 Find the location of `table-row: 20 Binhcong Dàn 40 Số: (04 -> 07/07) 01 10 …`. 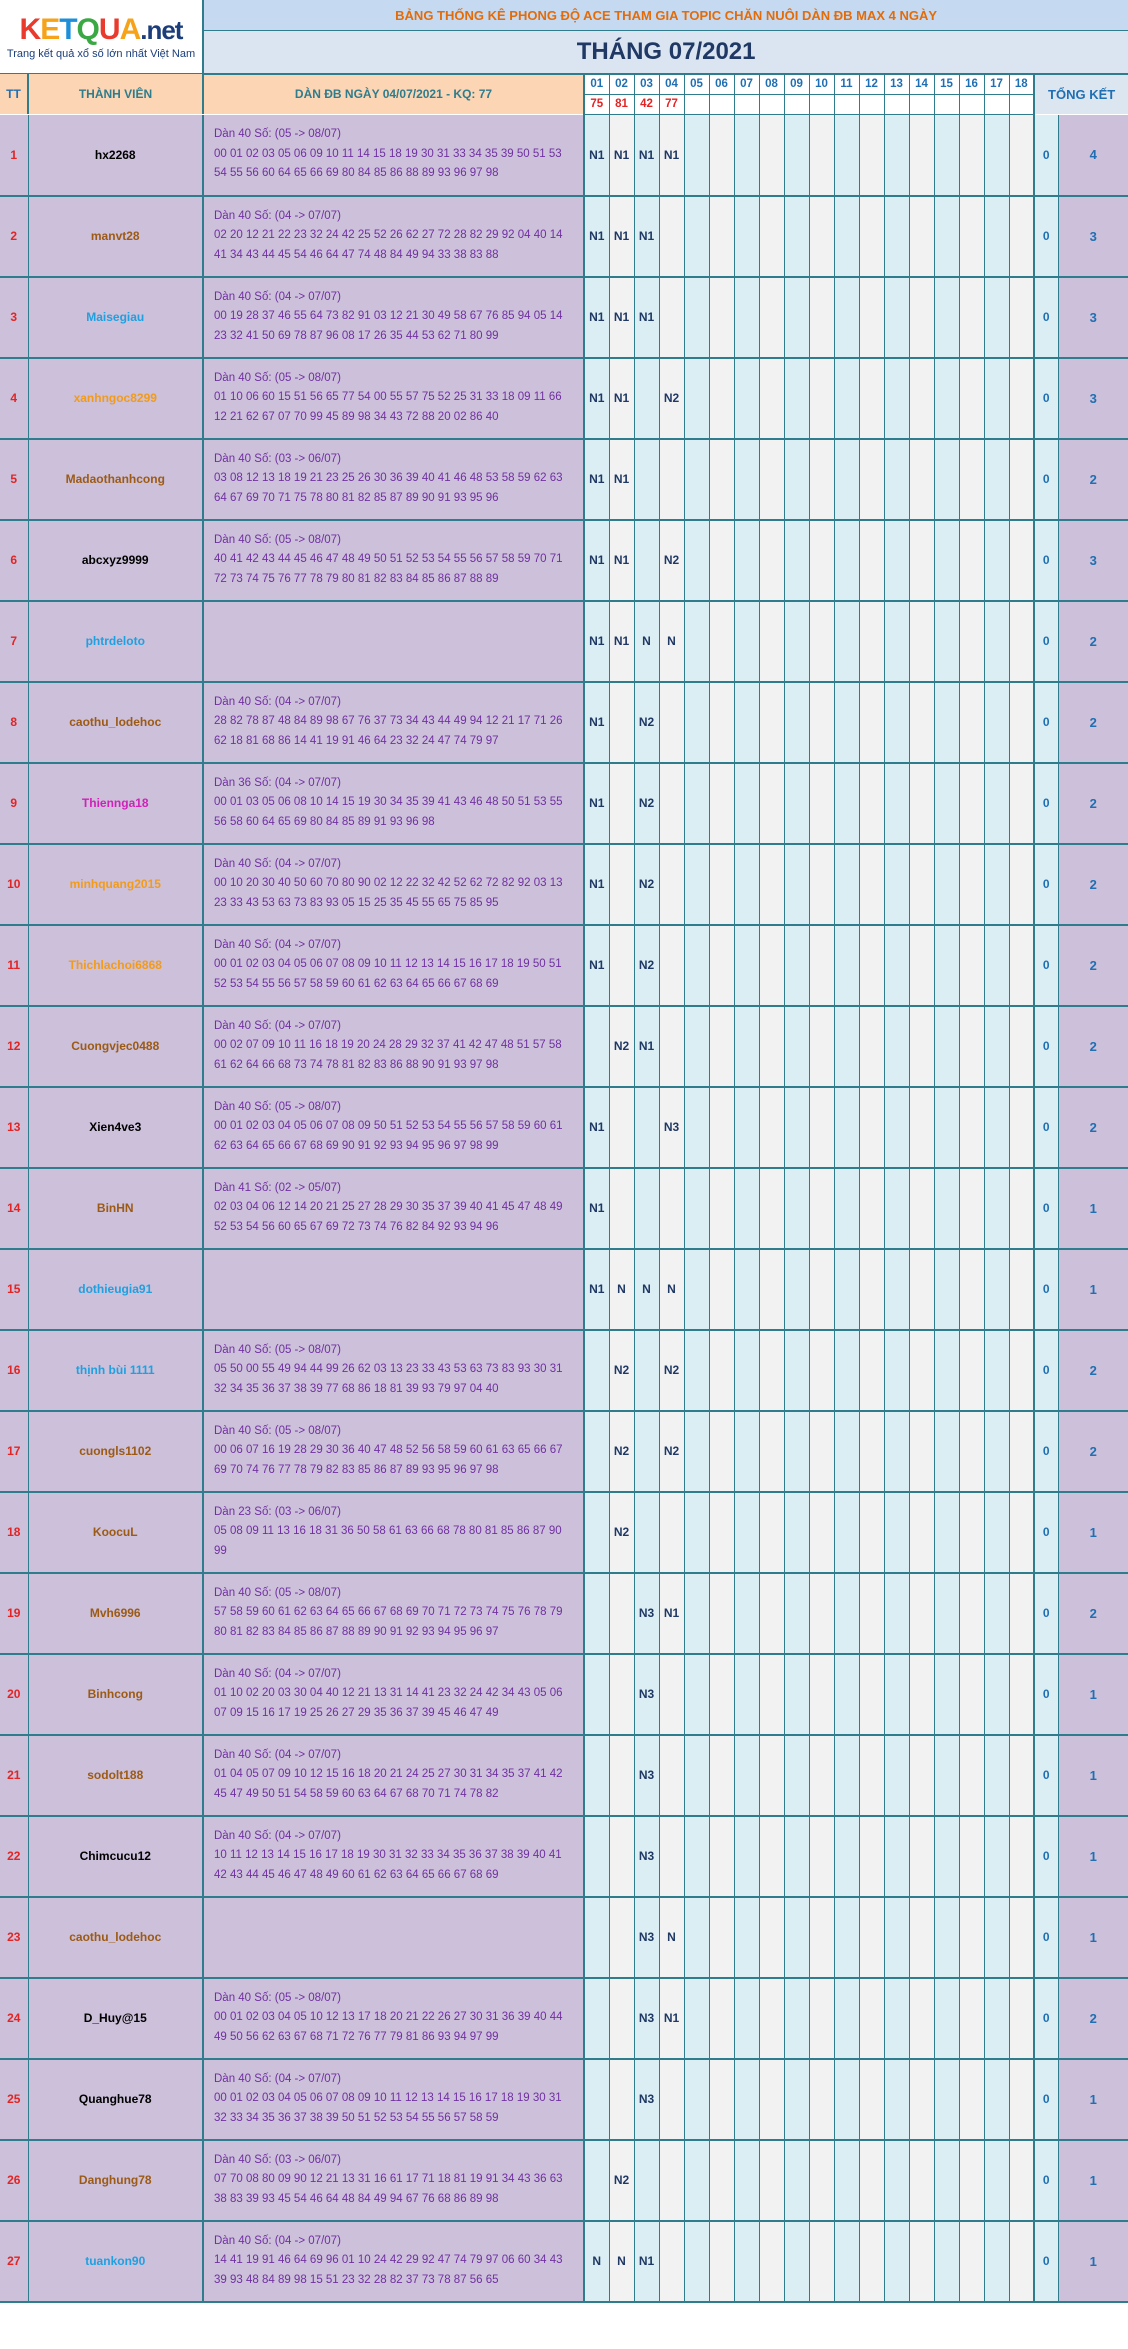

table-row: 20 Binhcong Dàn 40 Số: (04 -> 07/07) 01 10 … is located at coordinates (564, 1694).